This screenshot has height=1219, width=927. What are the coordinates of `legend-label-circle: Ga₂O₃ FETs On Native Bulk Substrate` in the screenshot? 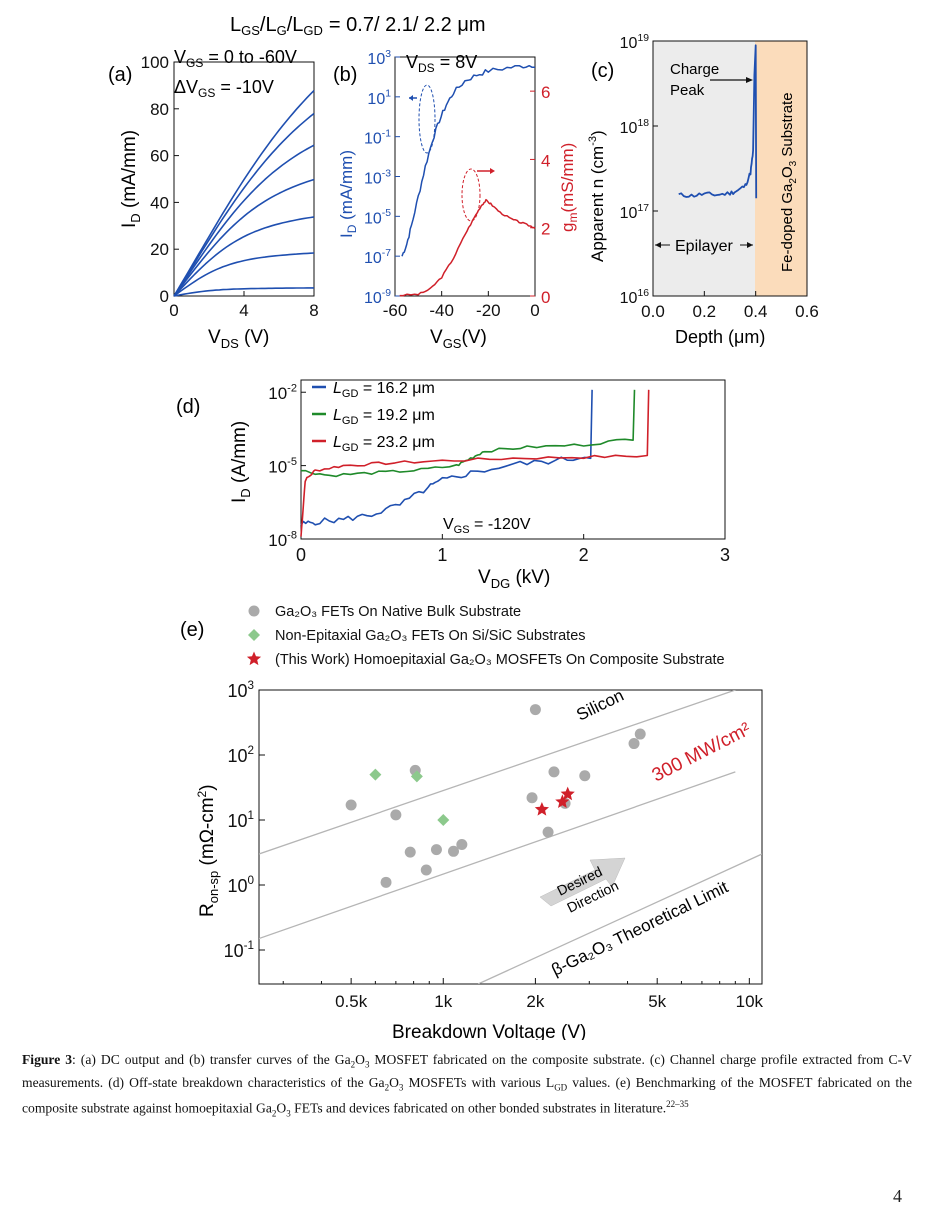 It's located at (398, 612).